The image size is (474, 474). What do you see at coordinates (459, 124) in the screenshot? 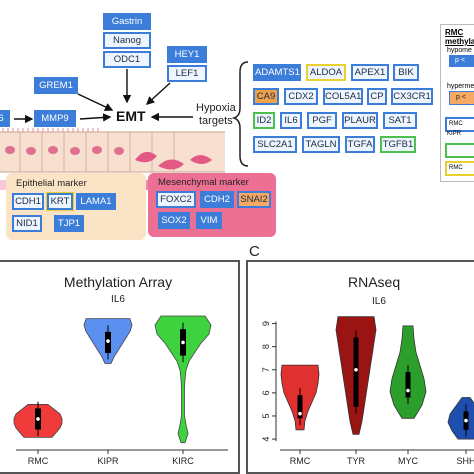
I see `legend-box-rmc-blue: RMC` at bounding box center [459, 124].